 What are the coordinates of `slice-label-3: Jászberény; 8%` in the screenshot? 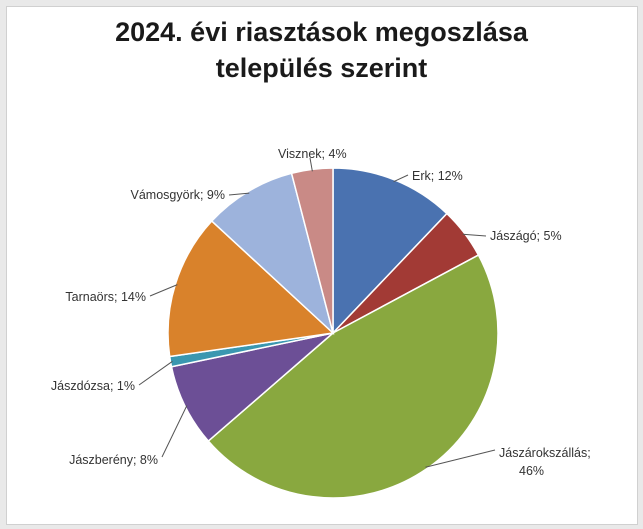 It's located at (113, 460).